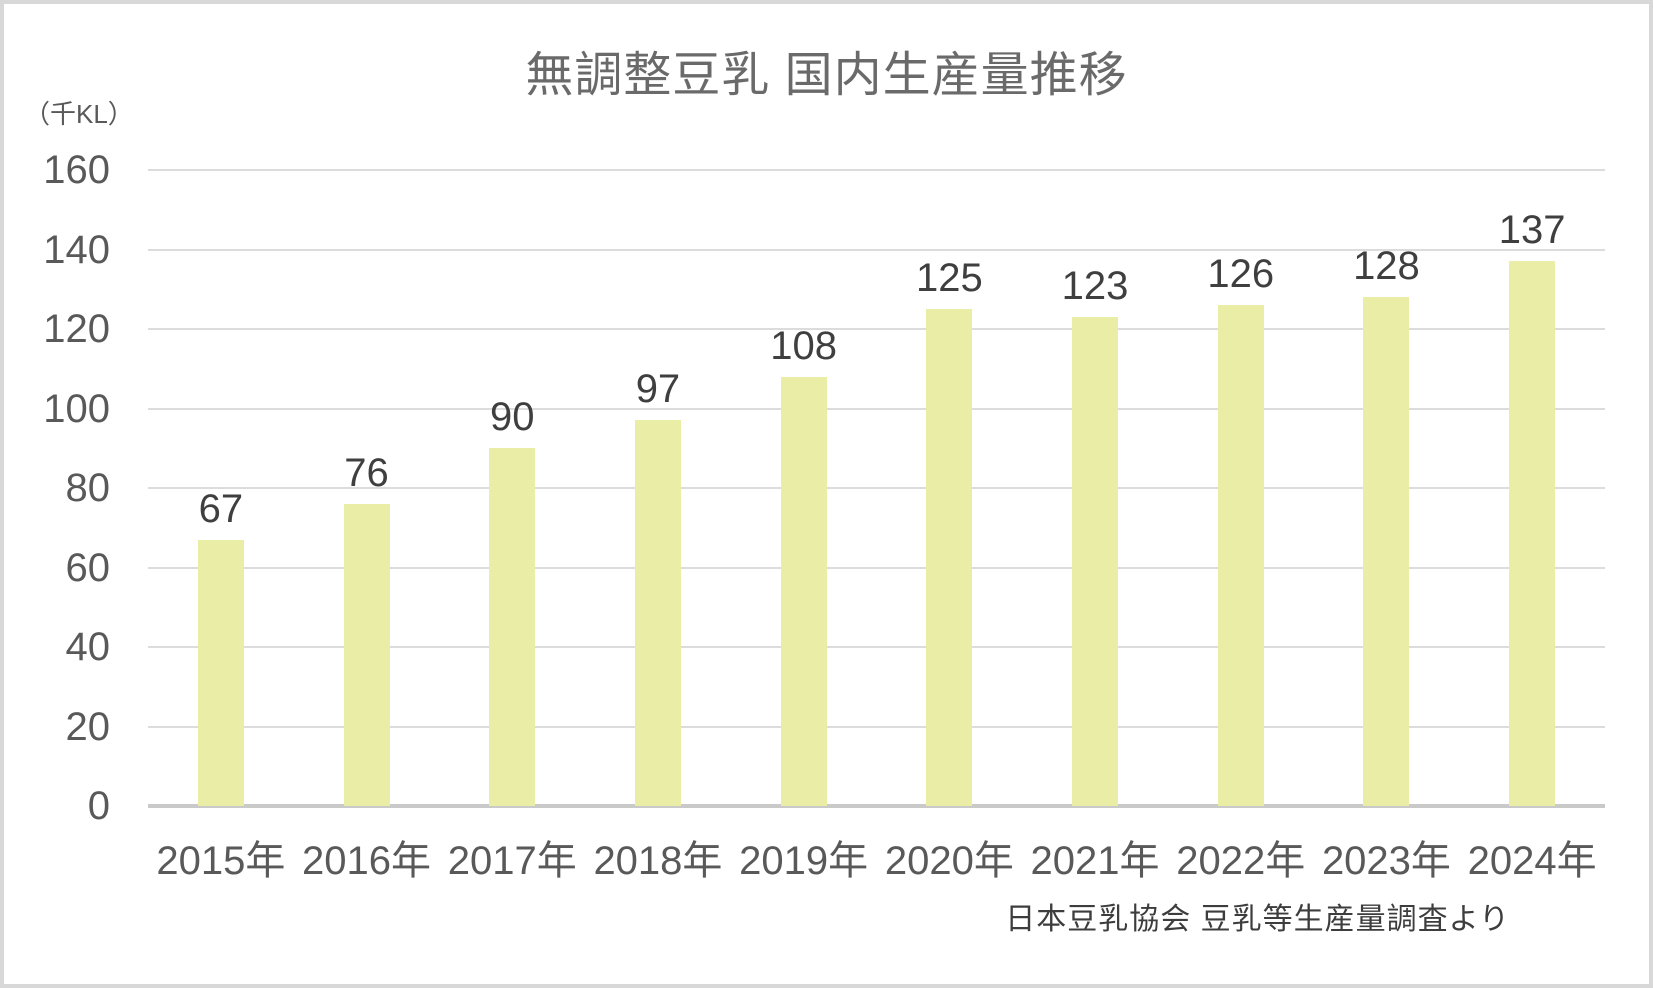  I want to click on y-tick-label: 0, so click(98, 806).